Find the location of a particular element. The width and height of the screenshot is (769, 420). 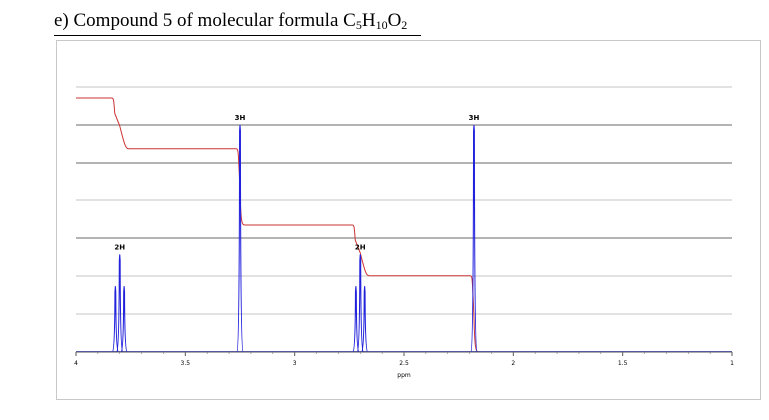

x-tick-label: 3 is located at coordinates (295, 363).